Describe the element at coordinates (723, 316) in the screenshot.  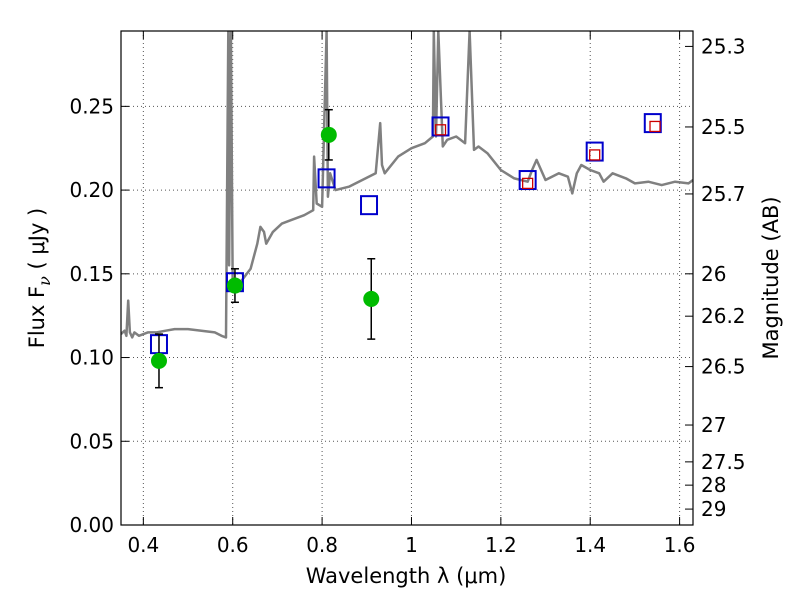
I see `y2-tick-label: 26.2` at that location.